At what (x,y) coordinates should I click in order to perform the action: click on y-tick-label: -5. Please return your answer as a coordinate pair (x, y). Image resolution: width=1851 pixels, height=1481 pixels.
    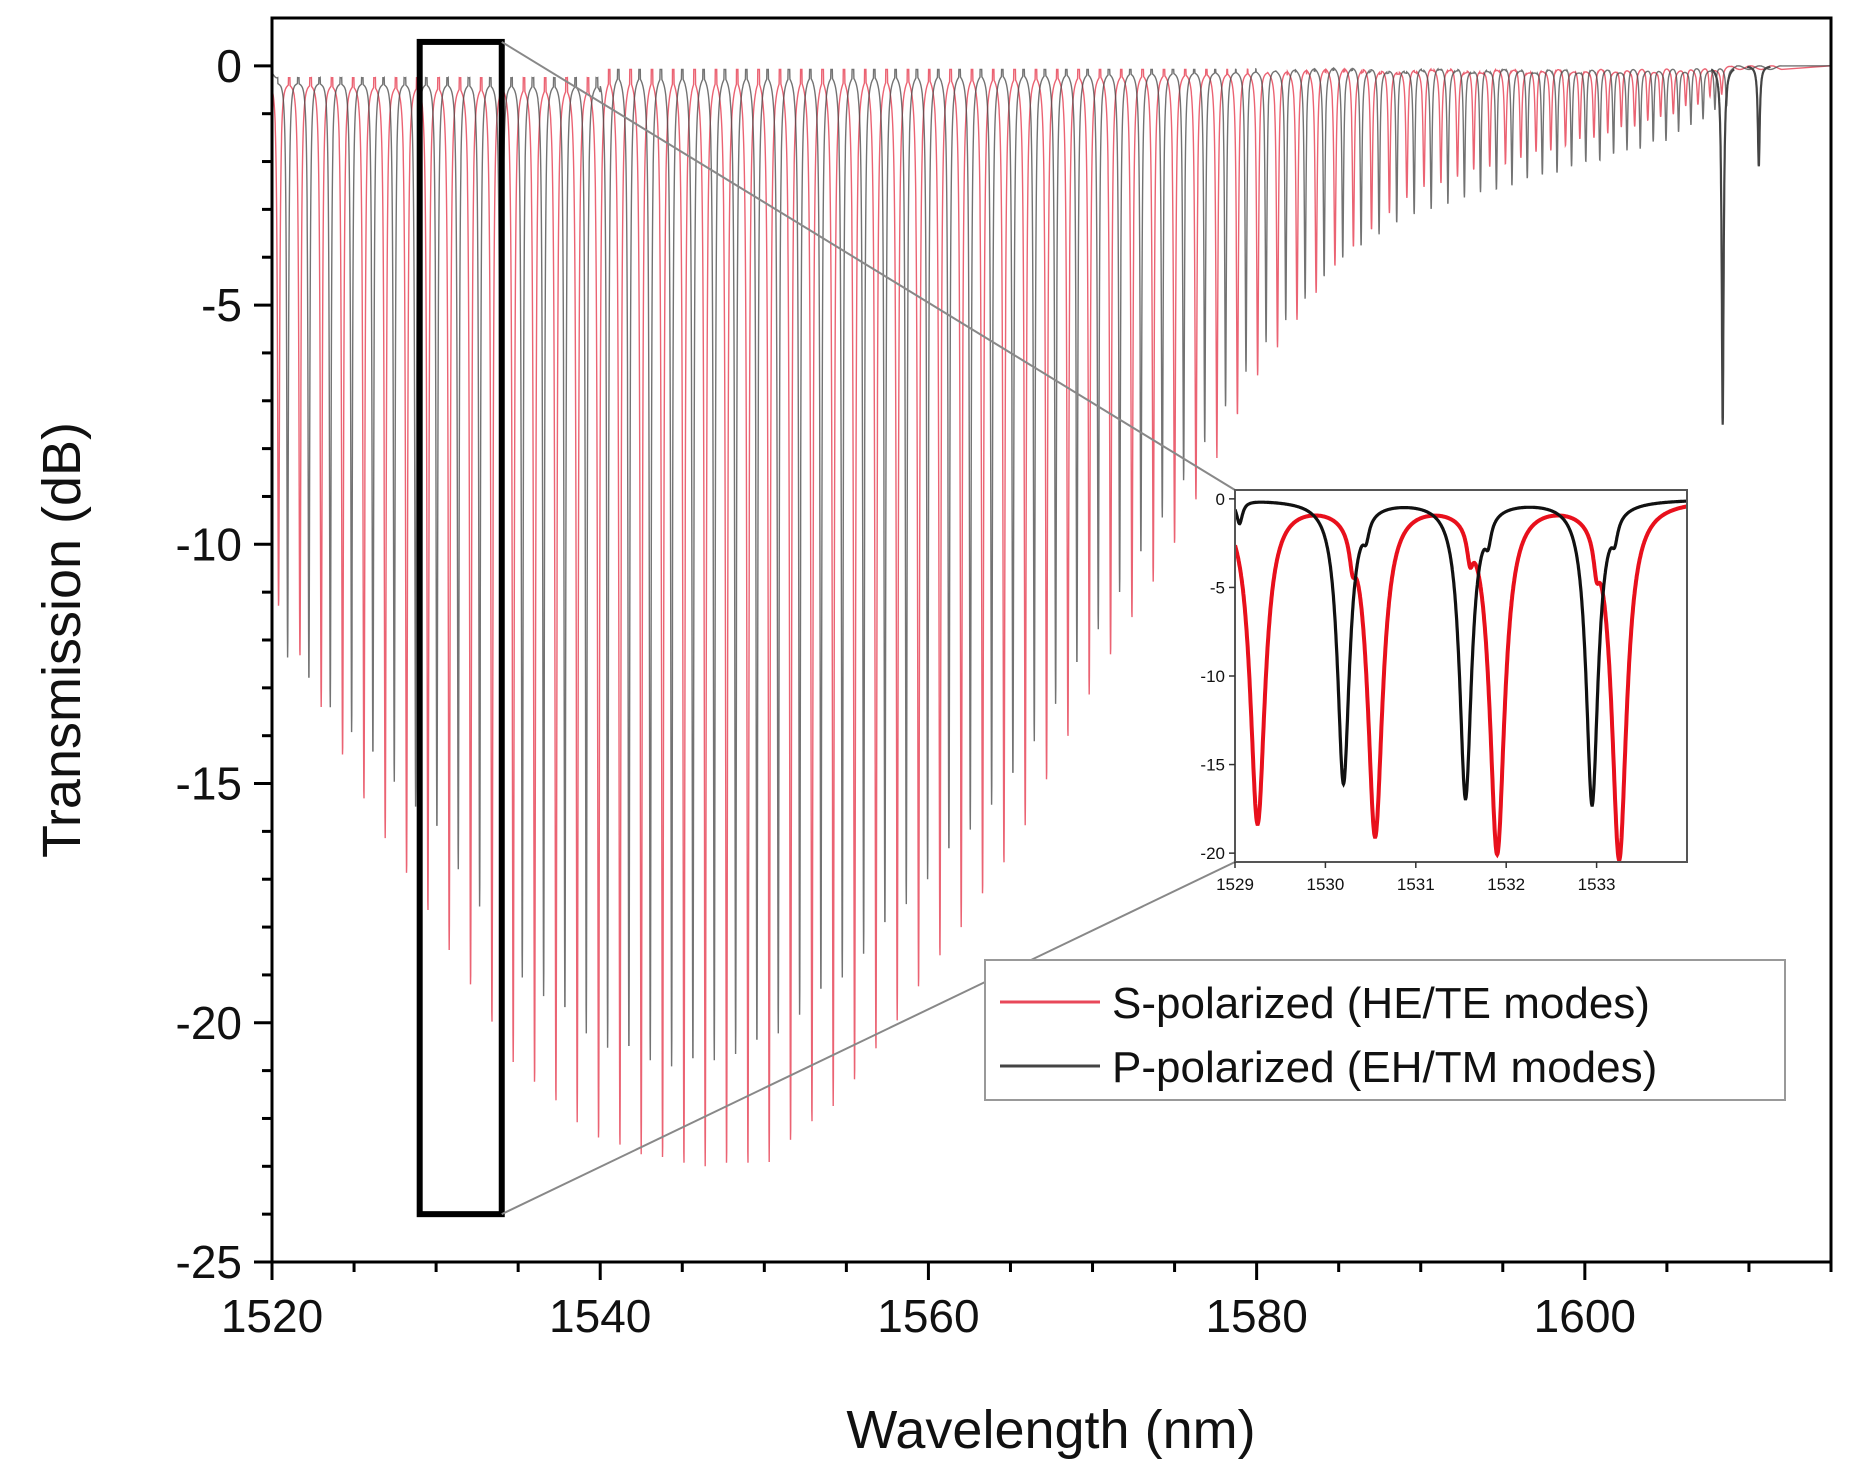
    Looking at the image, I should click on (221, 305).